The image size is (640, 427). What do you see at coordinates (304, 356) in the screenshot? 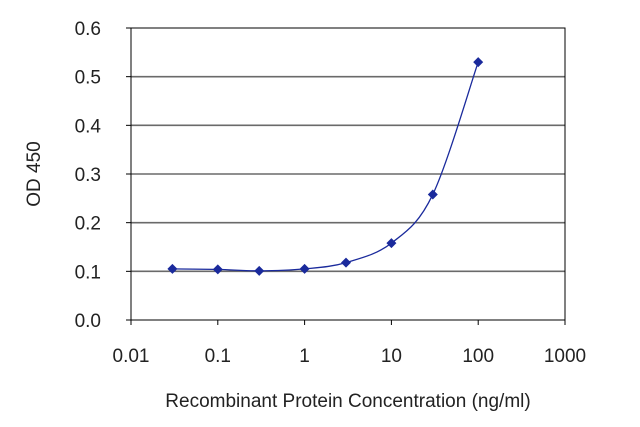
I see `x-tick-label-2: 1` at bounding box center [304, 356].